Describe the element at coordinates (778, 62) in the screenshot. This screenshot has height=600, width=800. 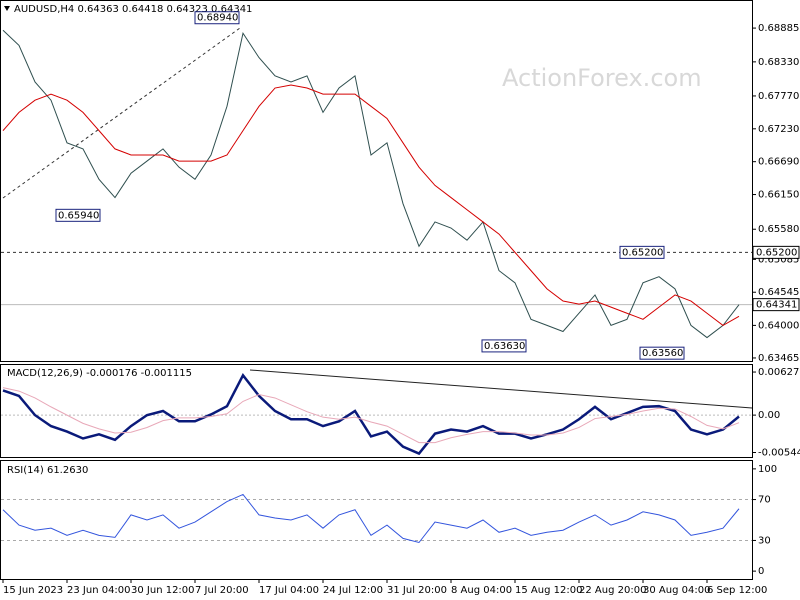
I see `y-tick-label: 0.68330` at that location.